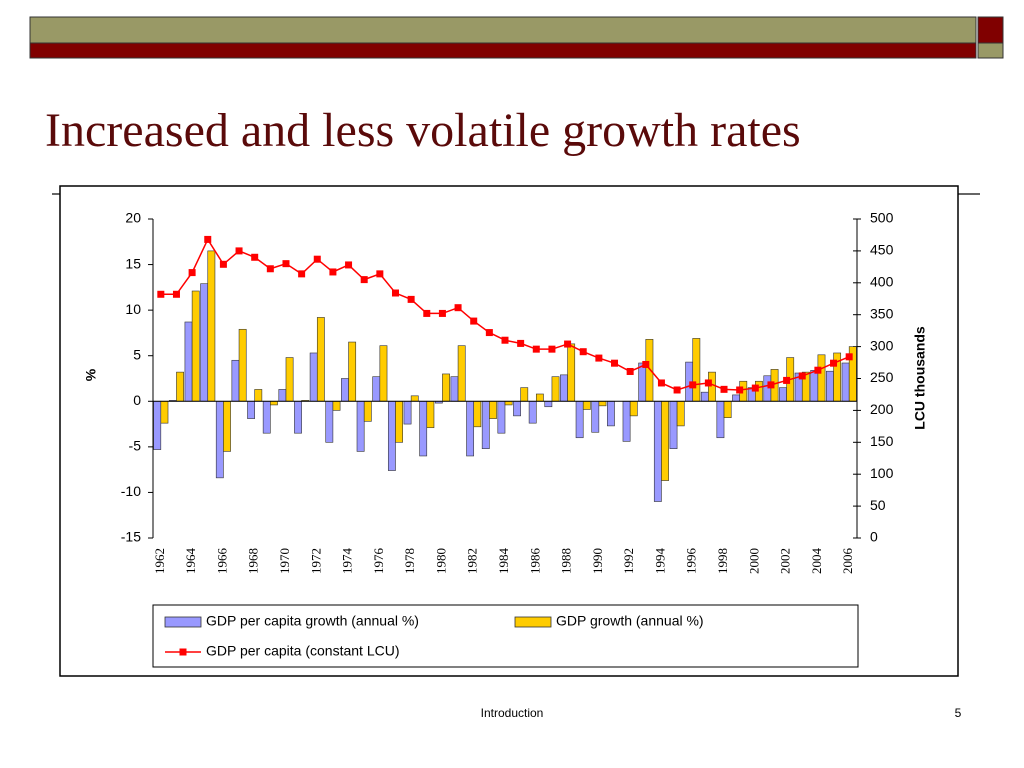 This screenshot has height=768, width=1024. Describe the element at coordinates (878, 505) in the screenshot. I see `y2-tick-label: 50` at that location.